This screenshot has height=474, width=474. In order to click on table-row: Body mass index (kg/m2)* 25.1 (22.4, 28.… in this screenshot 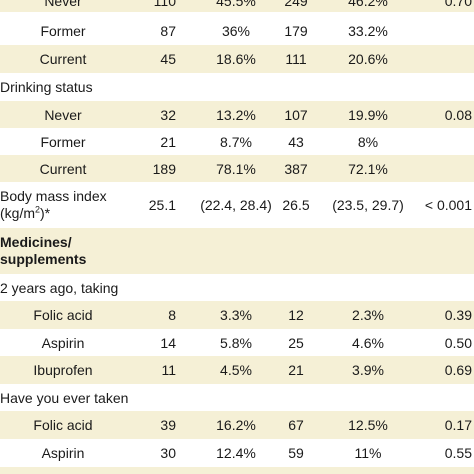, I will do `click(237, 205)`.